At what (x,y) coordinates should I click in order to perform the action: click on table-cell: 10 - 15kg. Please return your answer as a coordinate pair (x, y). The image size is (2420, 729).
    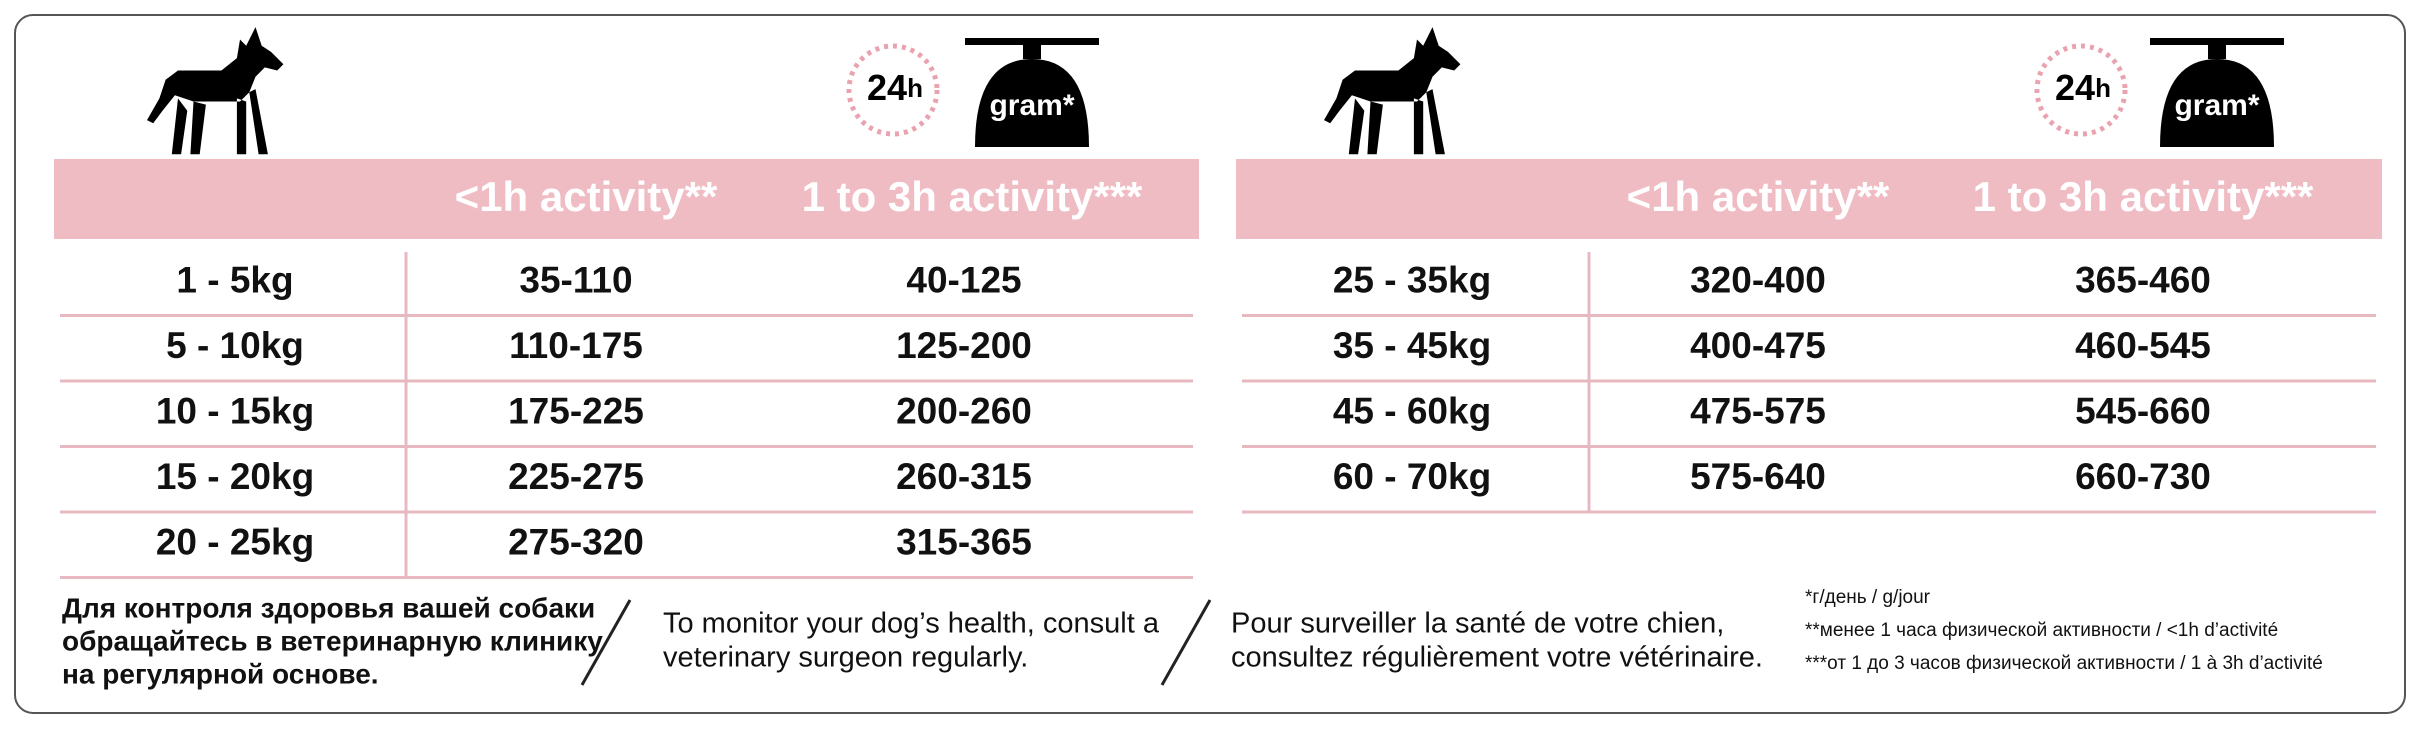
    Looking at the image, I should click on (235, 411).